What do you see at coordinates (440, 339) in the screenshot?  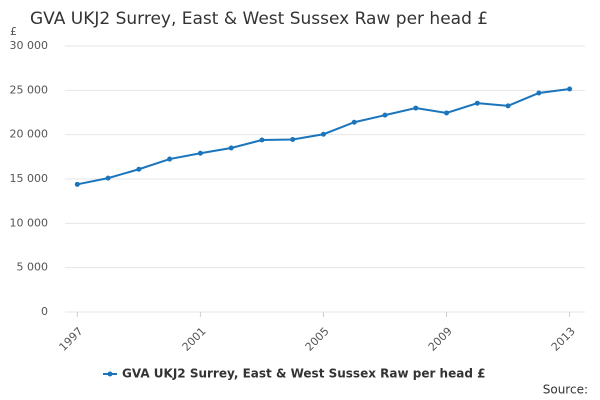 I see `x-tick-label: 2009` at bounding box center [440, 339].